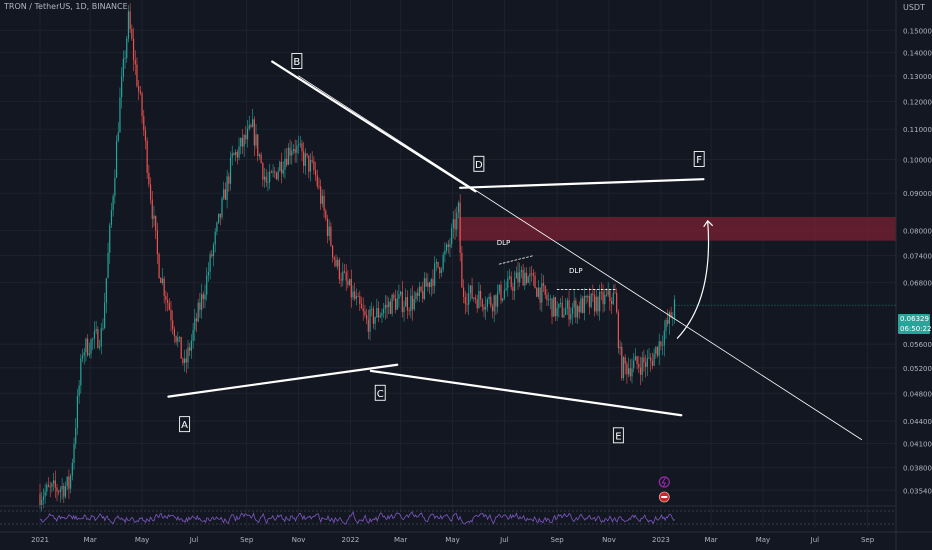 Image resolution: width=932 pixels, height=550 pixels. Describe the element at coordinates (917, 491) in the screenshot. I see `y-tick-label: 0.03540` at that location.